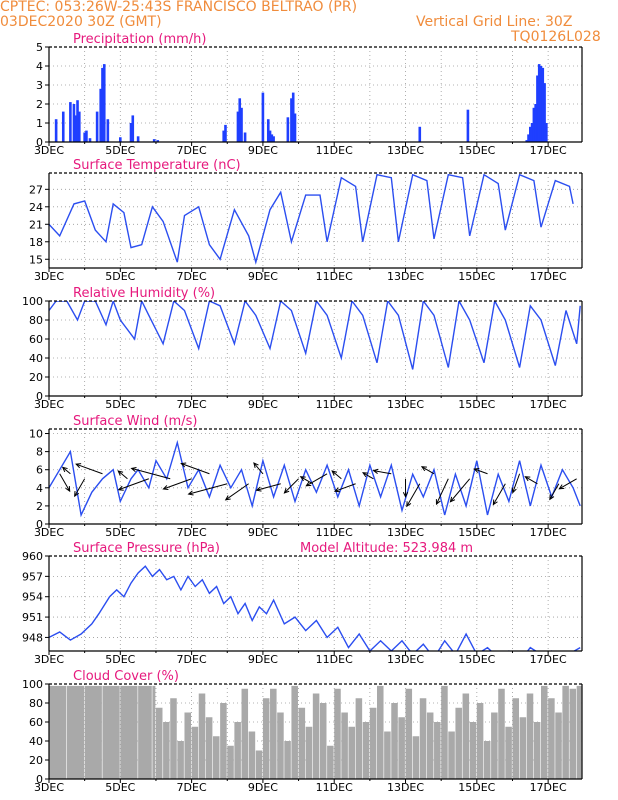 This screenshot has height=800, width=618. What do you see at coordinates (39, 779) in the screenshot?
I see `y-tick-label: 0` at bounding box center [39, 779].